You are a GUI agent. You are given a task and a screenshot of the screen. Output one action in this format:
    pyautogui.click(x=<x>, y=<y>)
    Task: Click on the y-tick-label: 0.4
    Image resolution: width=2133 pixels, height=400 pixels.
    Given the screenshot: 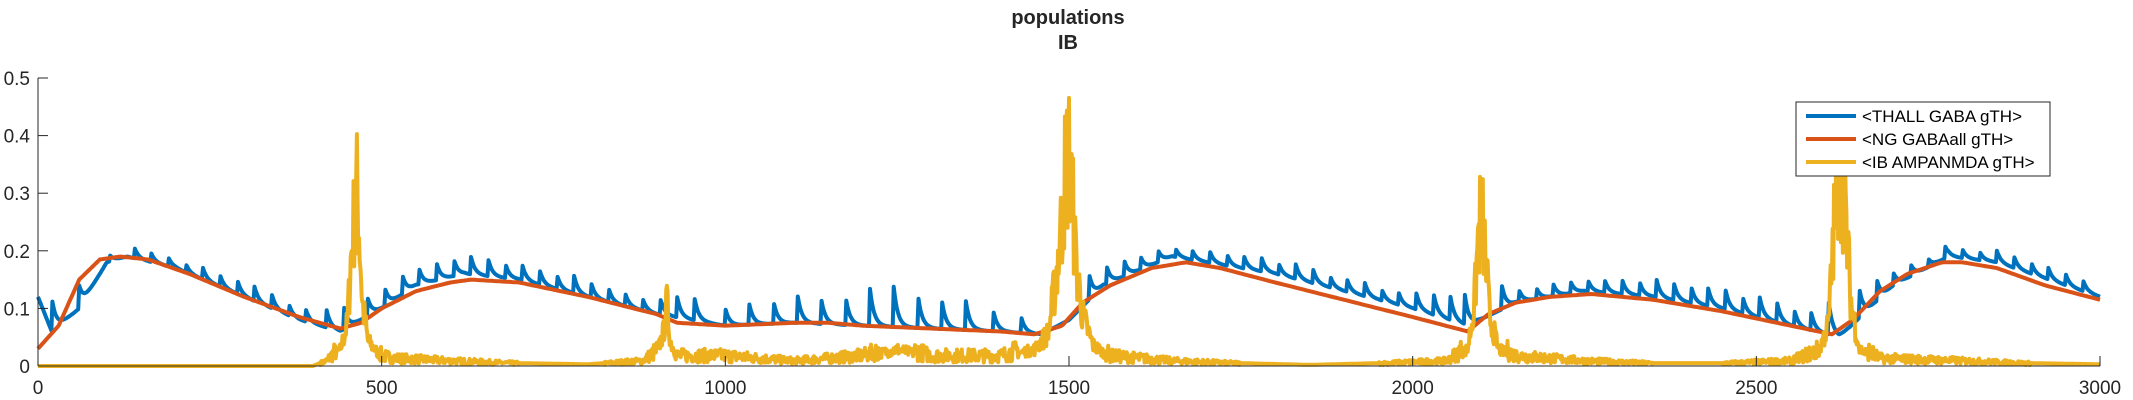 What is the action you would take?
    pyautogui.click(x=17, y=137)
    